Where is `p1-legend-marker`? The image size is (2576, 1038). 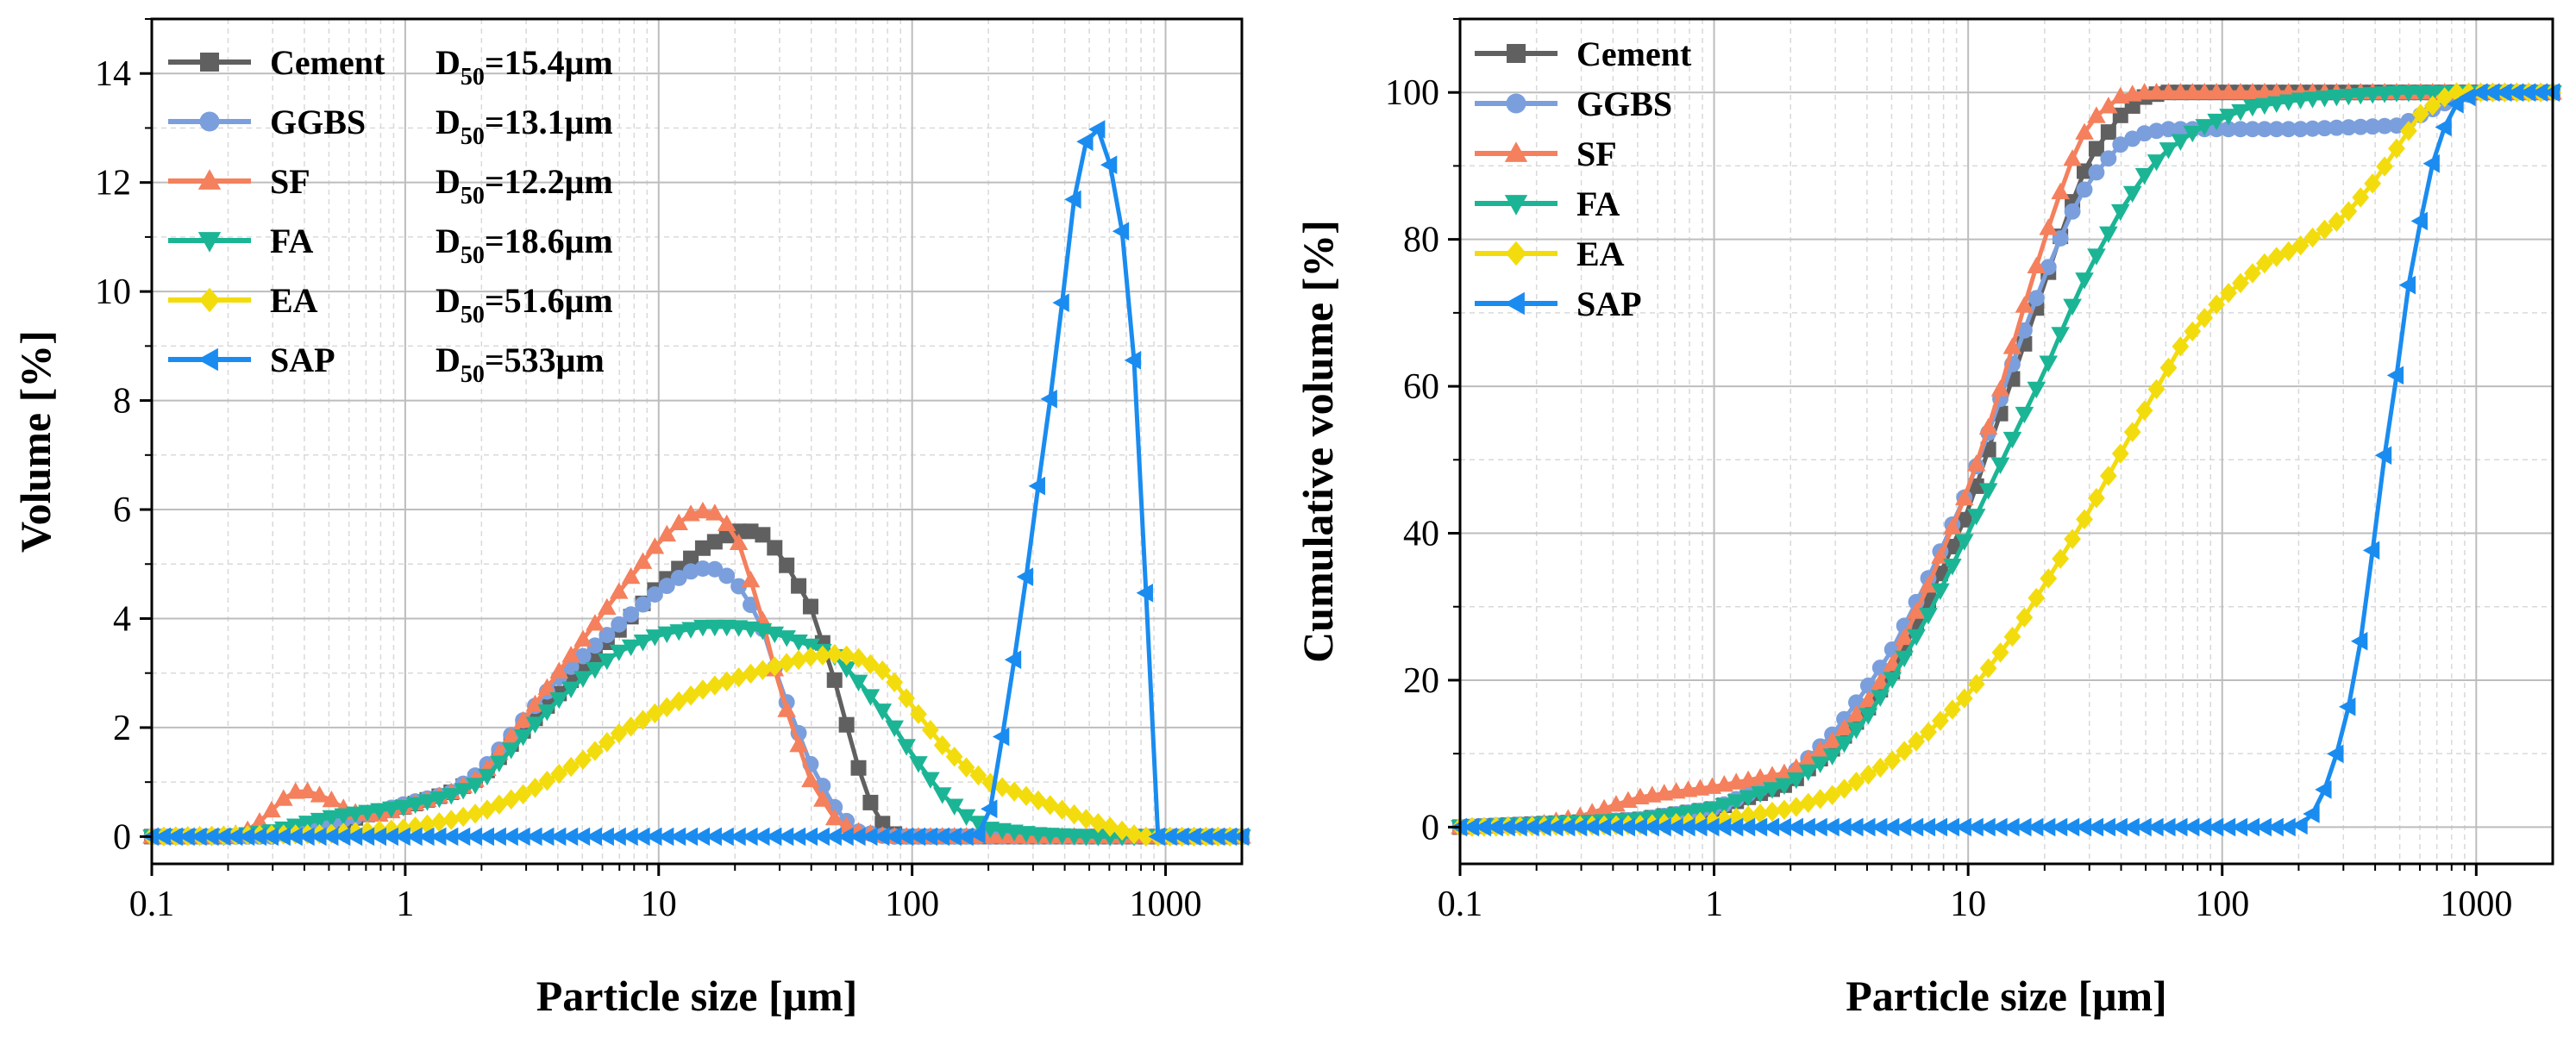
p1-legend-marker is located at coordinates (1516, 205).